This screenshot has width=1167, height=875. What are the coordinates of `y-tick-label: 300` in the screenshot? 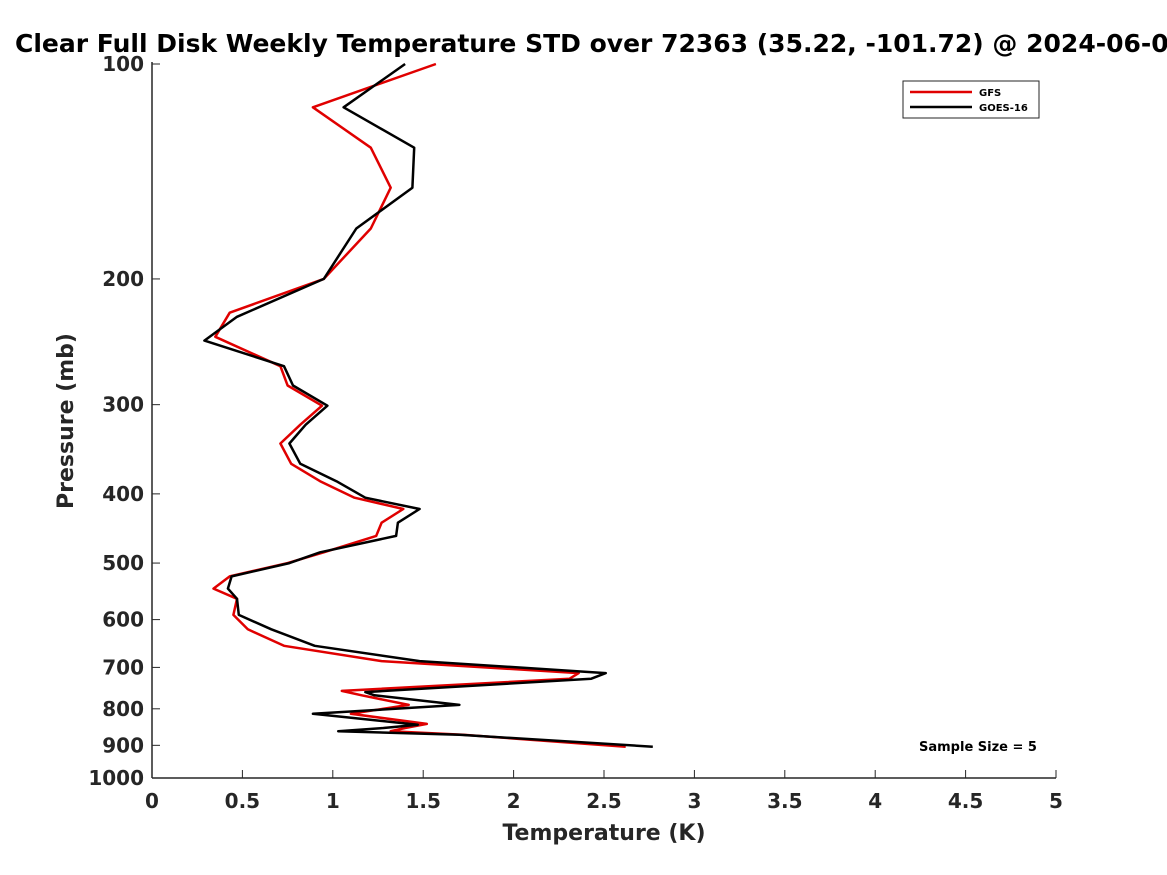 It's located at (123, 405).